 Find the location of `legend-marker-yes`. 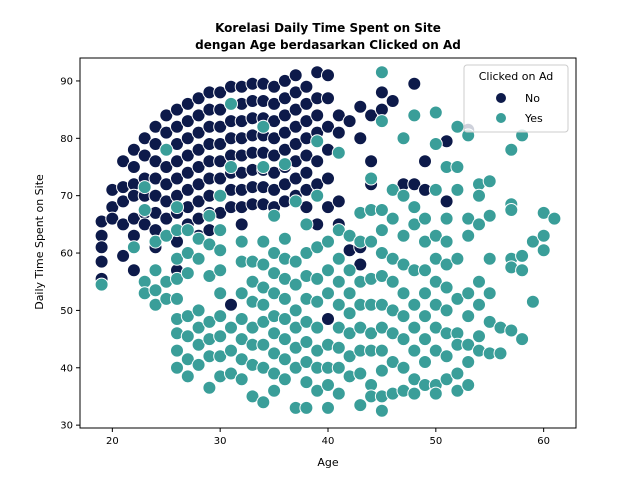

legend-marker-yes is located at coordinates (501, 118).